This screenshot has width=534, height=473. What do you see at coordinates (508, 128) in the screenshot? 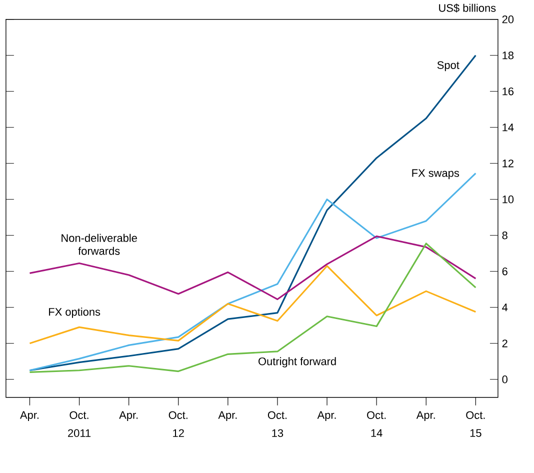
I see `y-tick-label: 14` at bounding box center [508, 128].